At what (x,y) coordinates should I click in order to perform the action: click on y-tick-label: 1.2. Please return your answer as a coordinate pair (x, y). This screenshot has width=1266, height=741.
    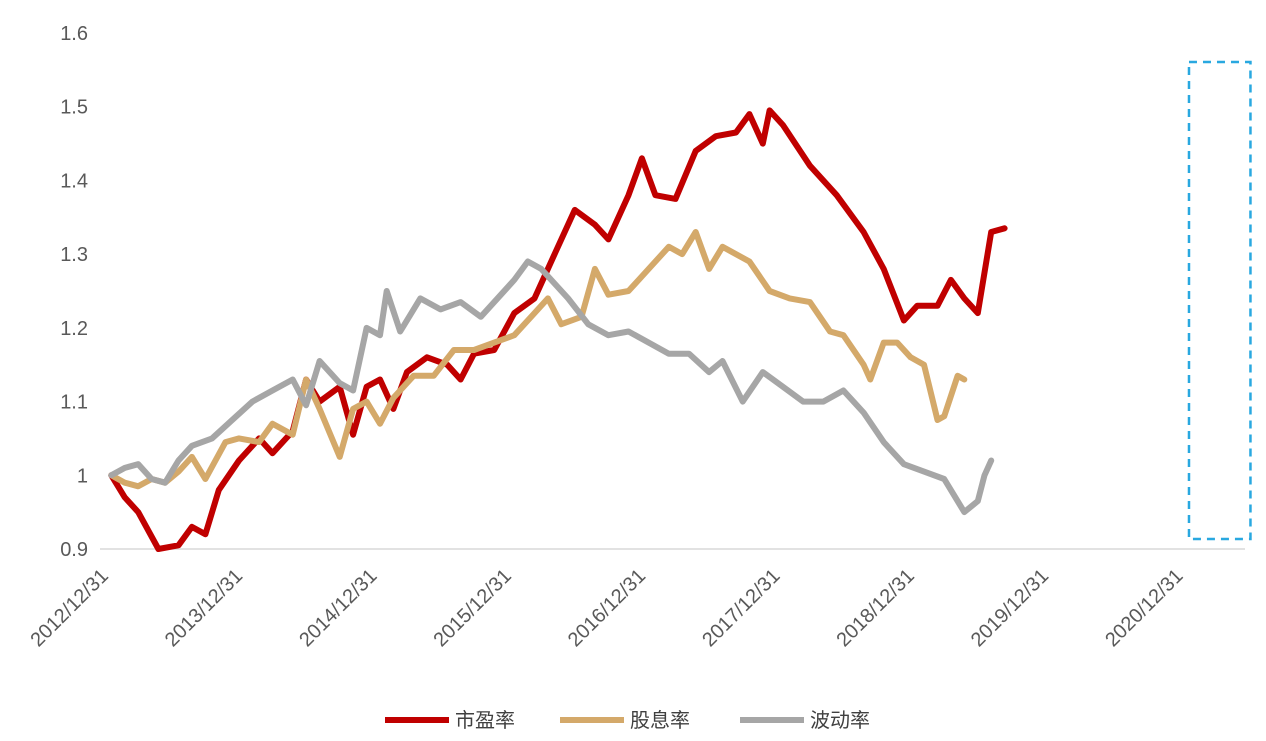
    Looking at the image, I should click on (74, 329).